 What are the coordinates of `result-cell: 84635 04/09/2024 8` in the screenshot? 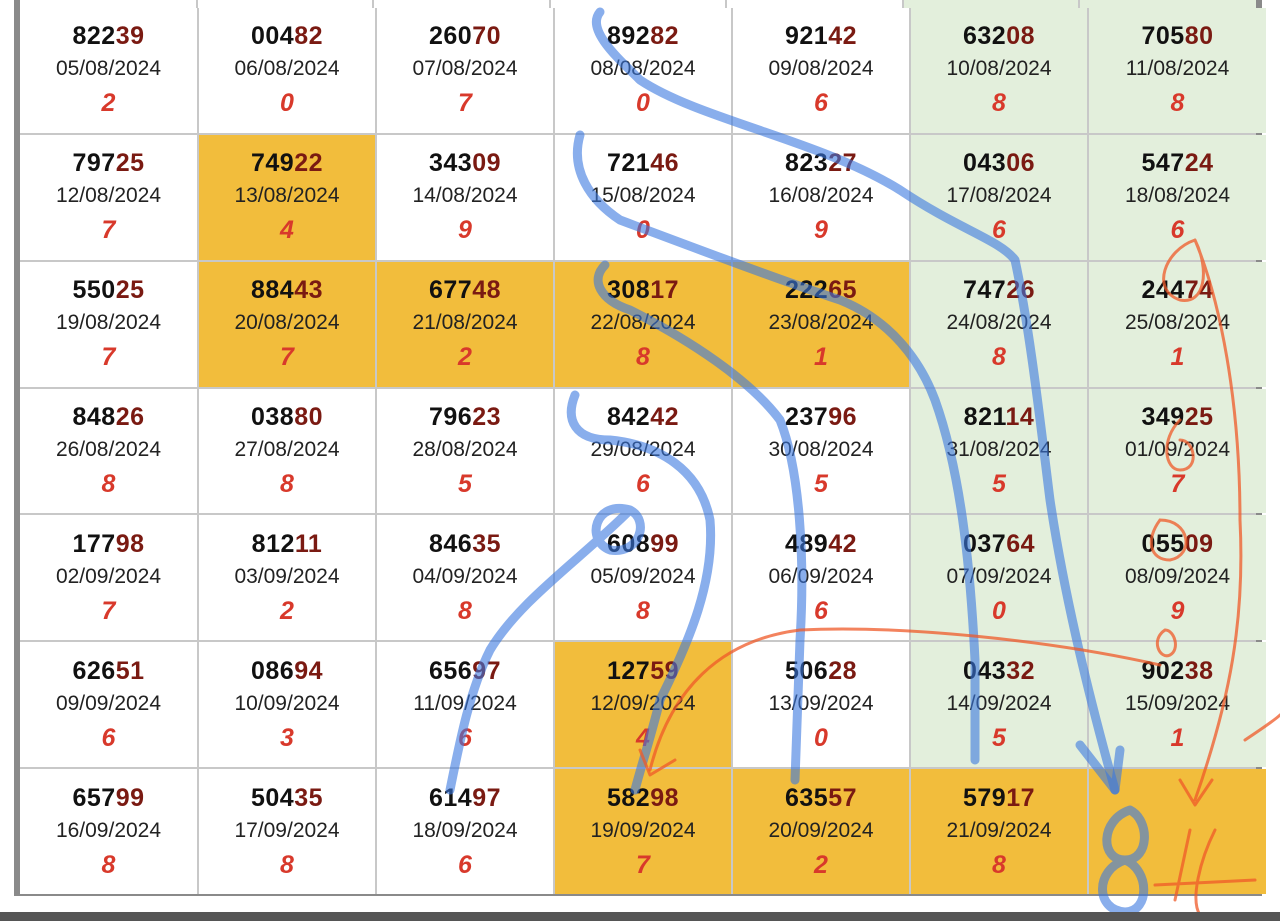 It's located at (465, 578).